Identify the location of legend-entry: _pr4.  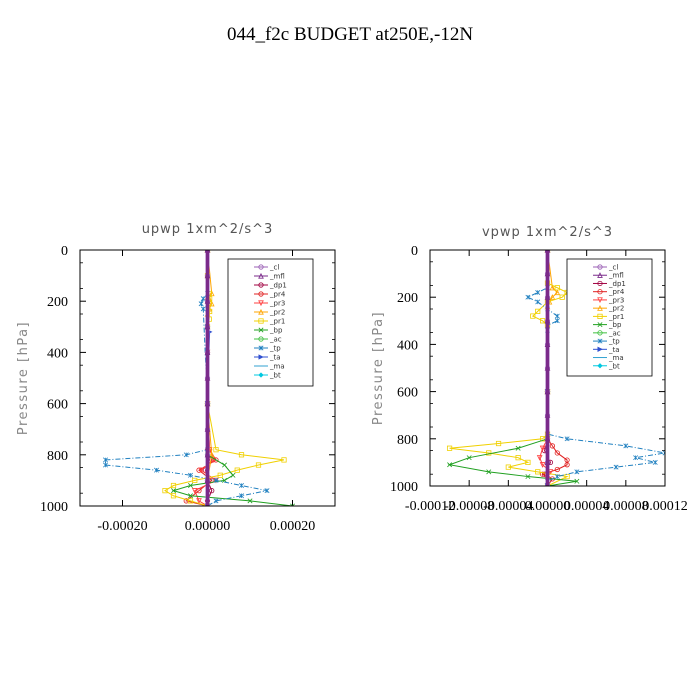
(277, 295).